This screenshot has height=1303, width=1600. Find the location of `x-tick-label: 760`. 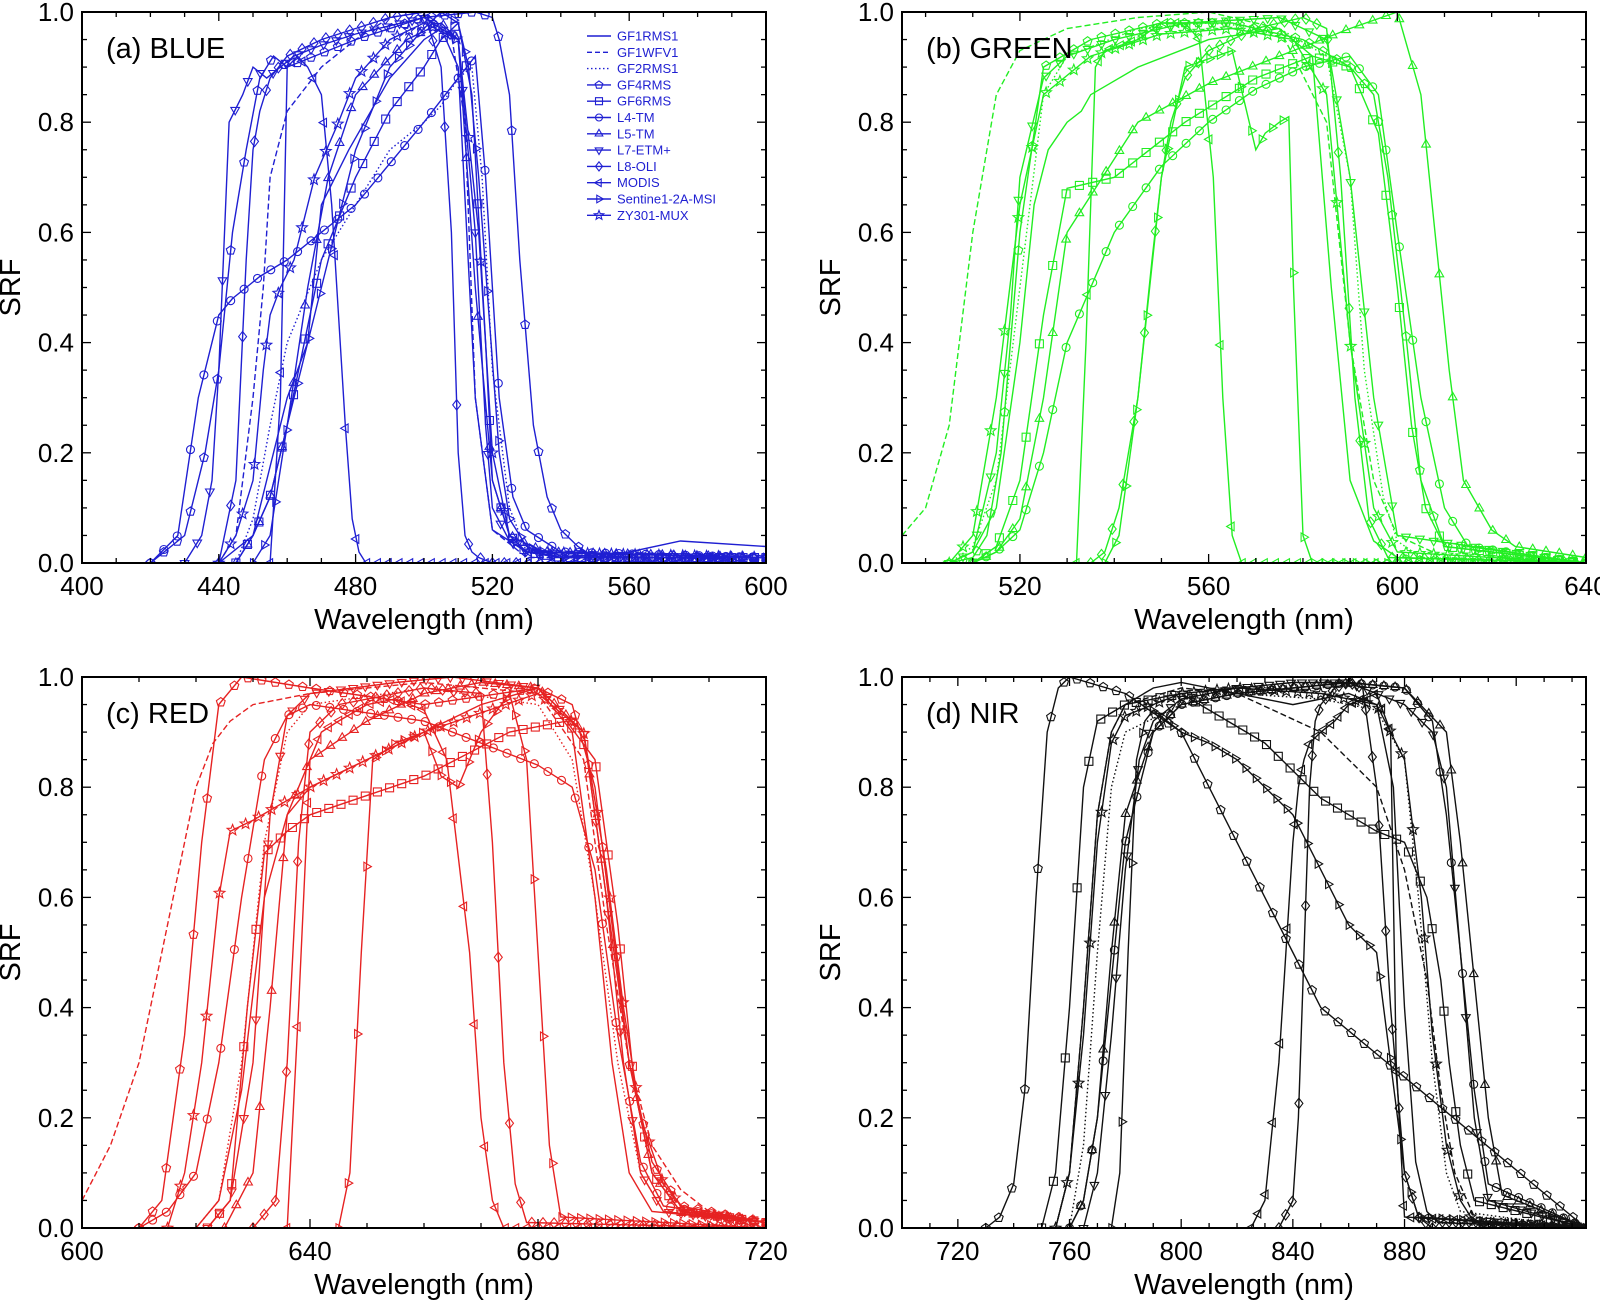

x-tick-label: 760 is located at coordinates (1069, 1251).